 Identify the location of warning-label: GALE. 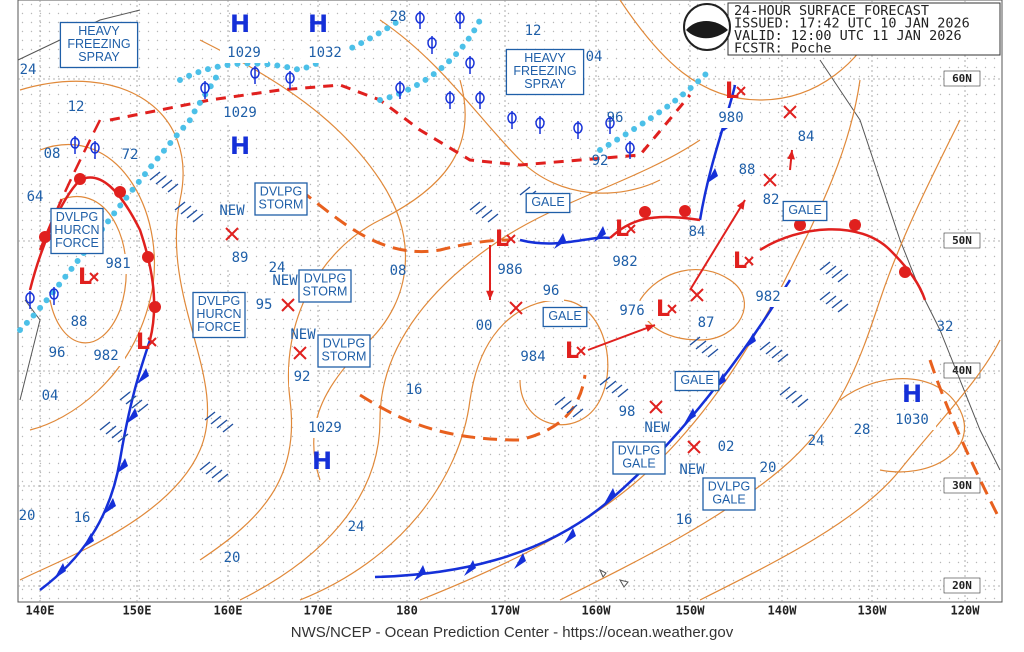
(696, 380).